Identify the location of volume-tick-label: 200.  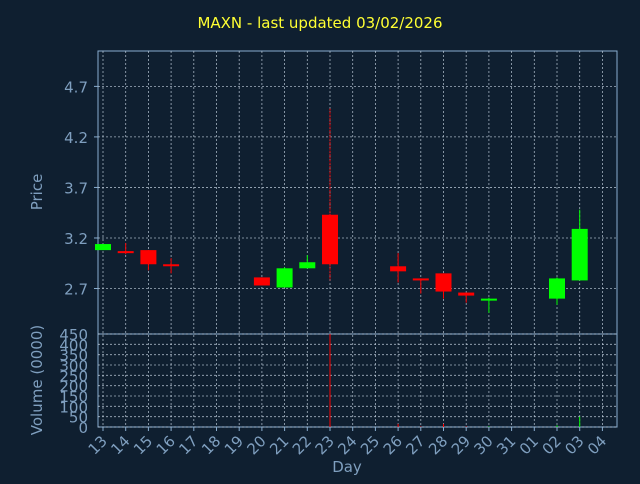
(73, 387).